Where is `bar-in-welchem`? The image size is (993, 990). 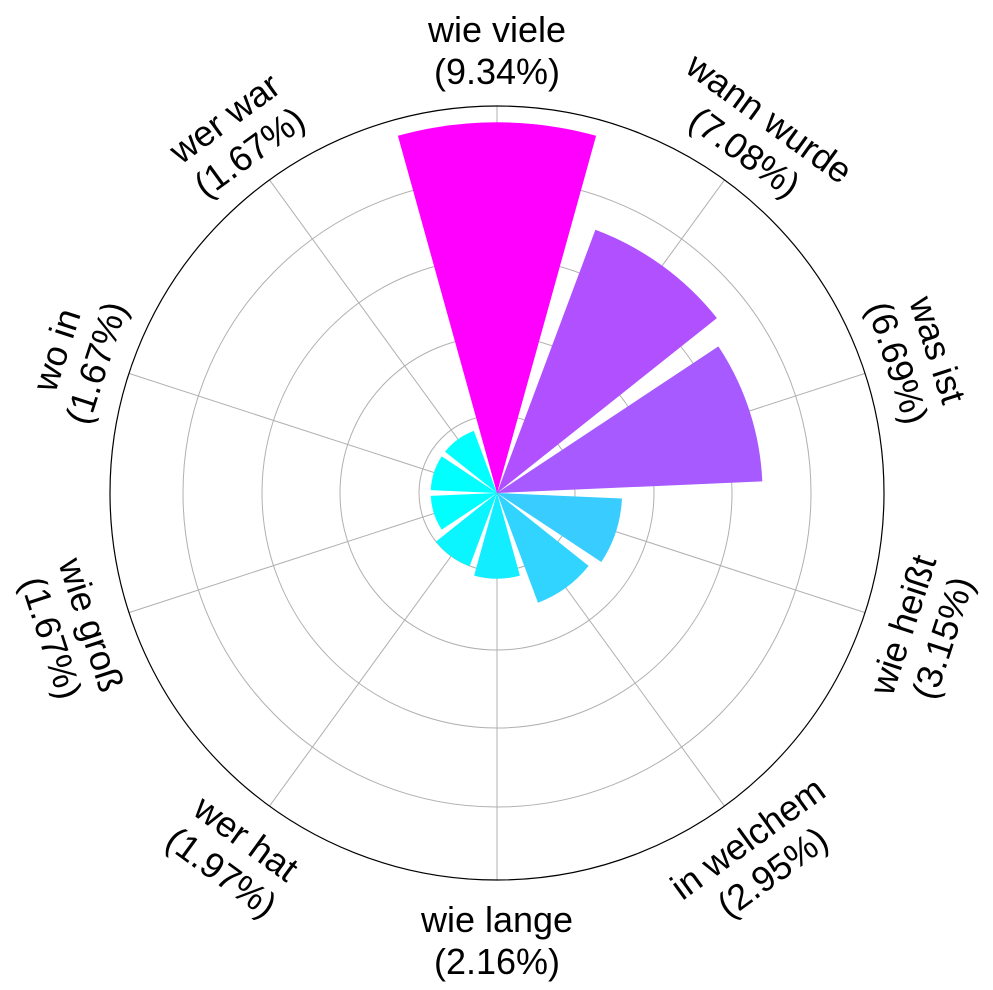 bar-in-welchem is located at coordinates (543, 548).